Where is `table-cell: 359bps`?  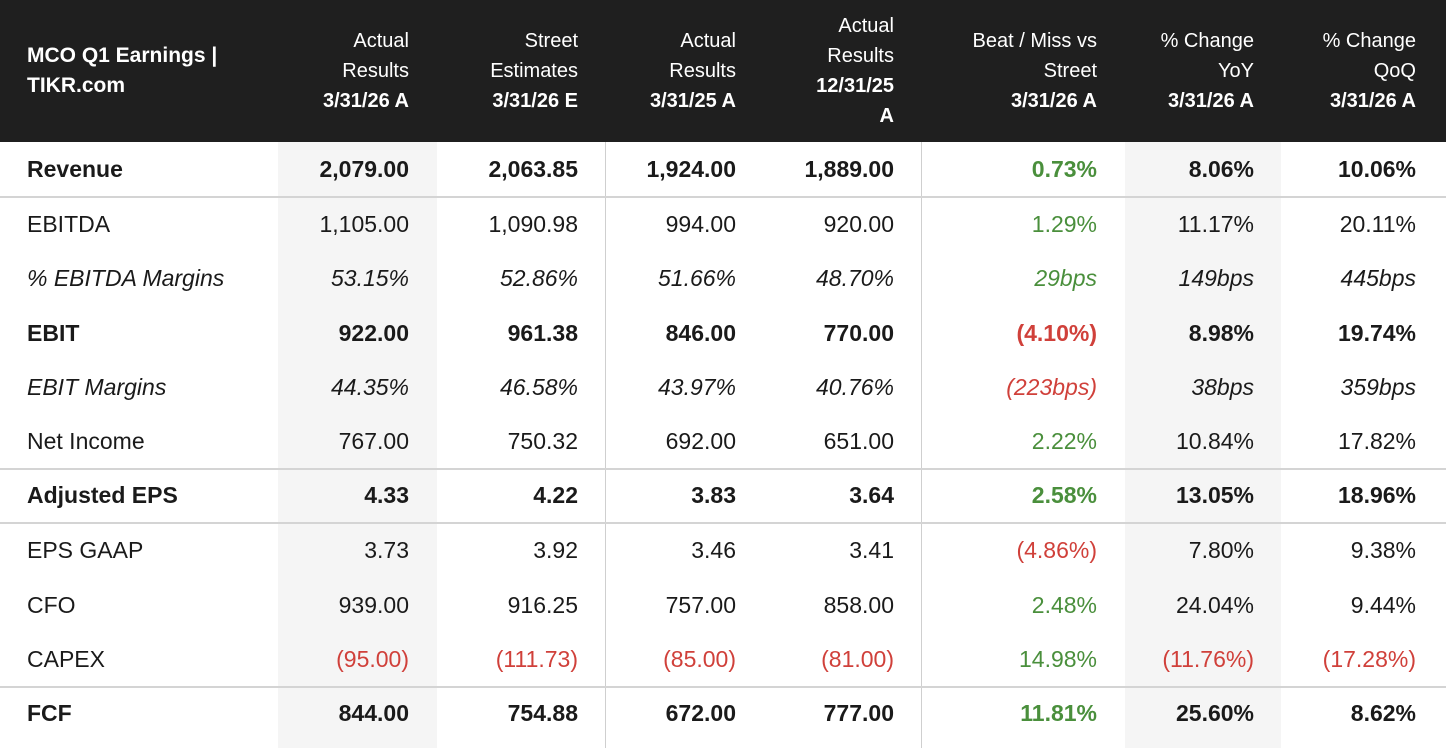
table-cell: 359bps is located at coordinates (1378, 386).